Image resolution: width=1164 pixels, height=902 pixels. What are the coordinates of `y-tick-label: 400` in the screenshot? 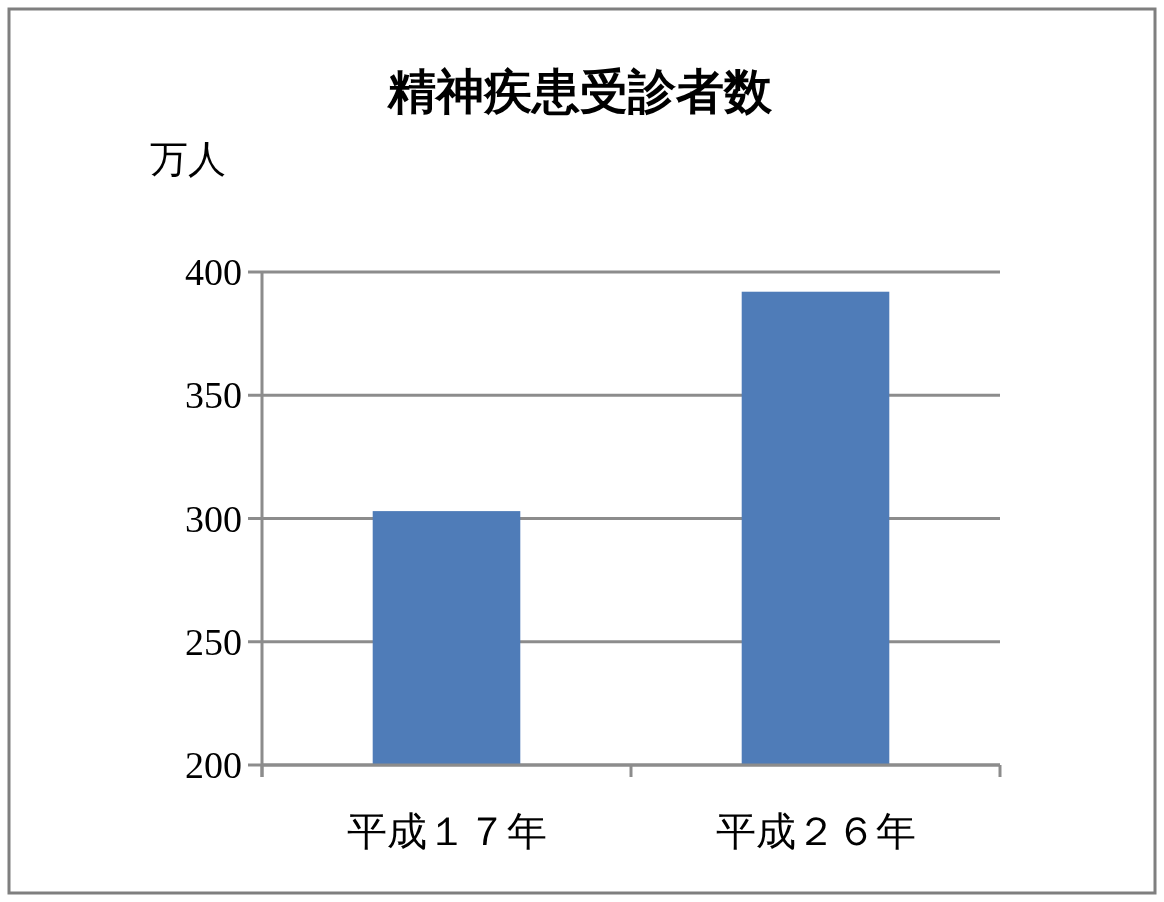 It's located at (213, 272).